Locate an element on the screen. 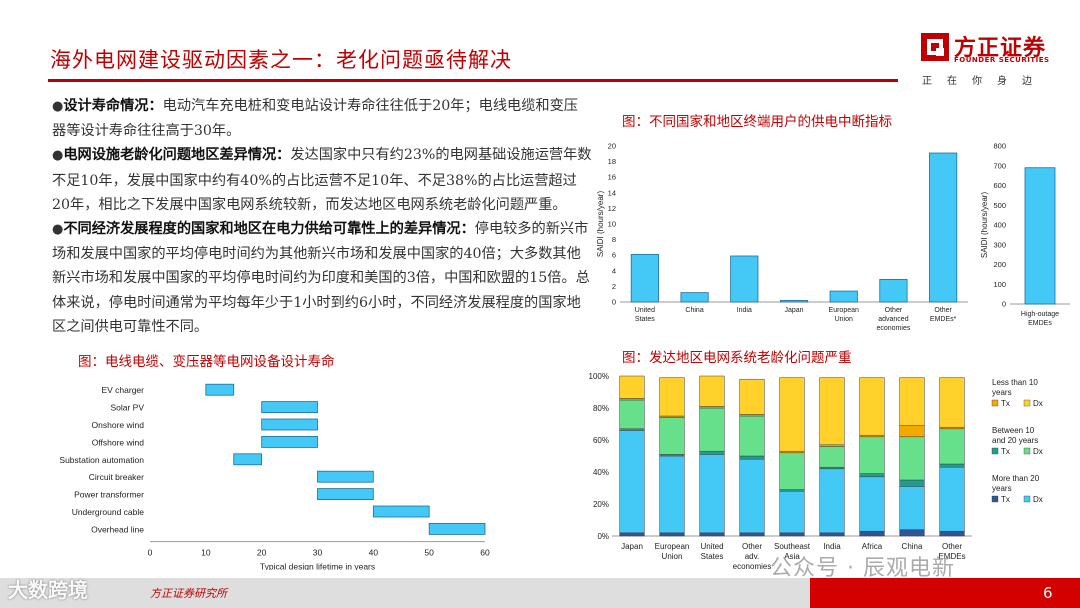 The width and height of the screenshot is (1080, 608). logo-name: 方正证券 is located at coordinates (1000, 48).